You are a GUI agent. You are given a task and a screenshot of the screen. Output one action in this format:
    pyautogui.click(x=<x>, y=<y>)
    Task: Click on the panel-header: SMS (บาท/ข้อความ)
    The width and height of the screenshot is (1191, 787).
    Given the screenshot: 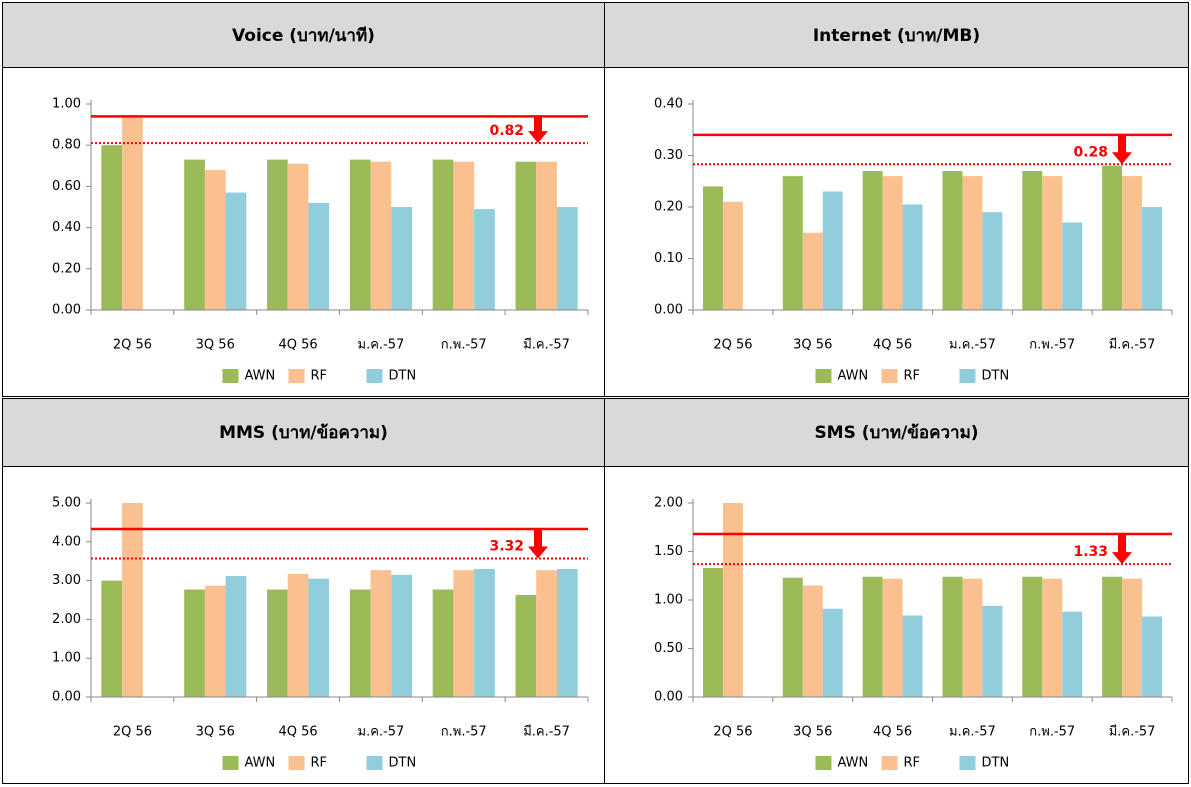 What is the action you would take?
    pyautogui.click(x=896, y=432)
    